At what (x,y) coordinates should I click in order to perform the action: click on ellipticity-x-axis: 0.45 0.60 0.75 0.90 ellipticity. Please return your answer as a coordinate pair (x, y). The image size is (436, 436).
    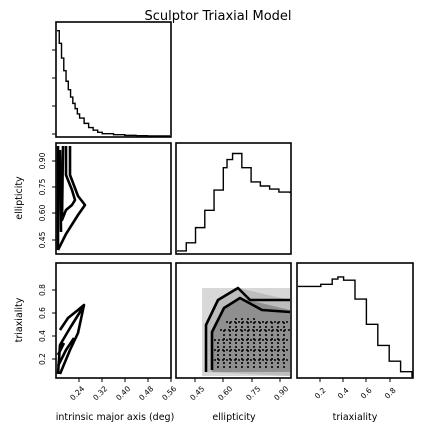
    Looking at the image, I should click on (239, 400).